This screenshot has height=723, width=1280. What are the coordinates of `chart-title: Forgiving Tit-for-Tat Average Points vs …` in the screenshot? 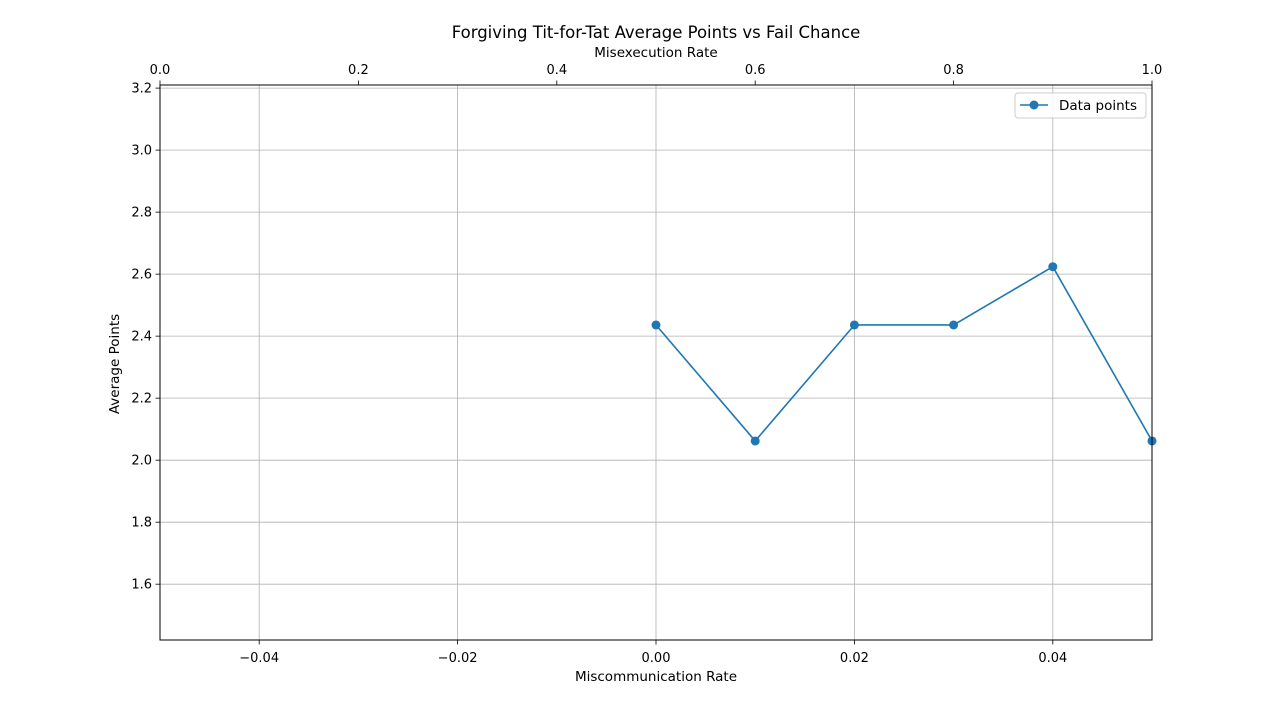 It's located at (656, 32).